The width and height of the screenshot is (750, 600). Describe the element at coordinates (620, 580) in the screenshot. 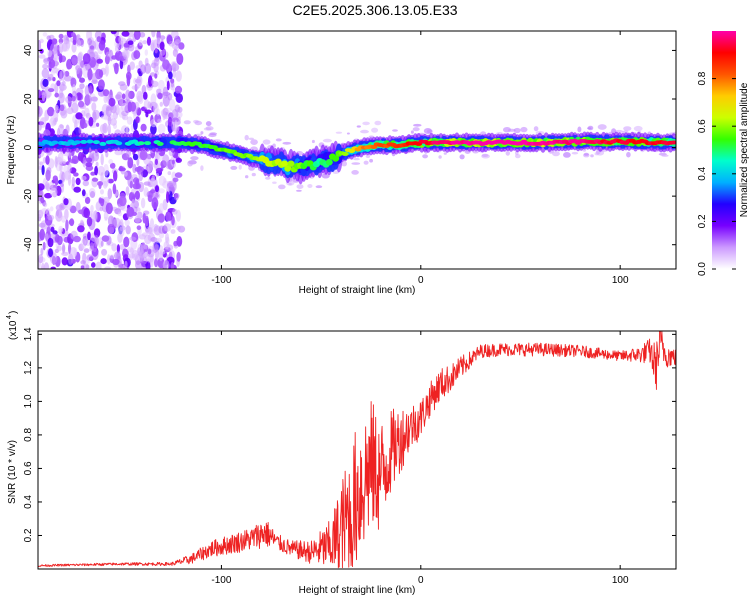

I see `snr-x-tick-label: 100` at that location.